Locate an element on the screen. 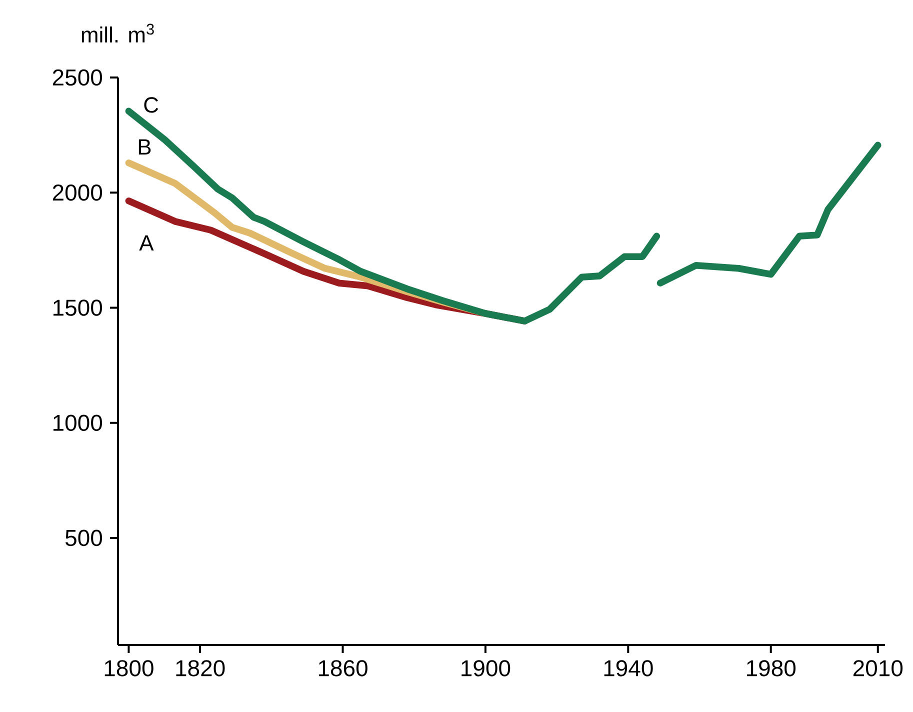  y-tick-label: 500 is located at coordinates (83, 538).